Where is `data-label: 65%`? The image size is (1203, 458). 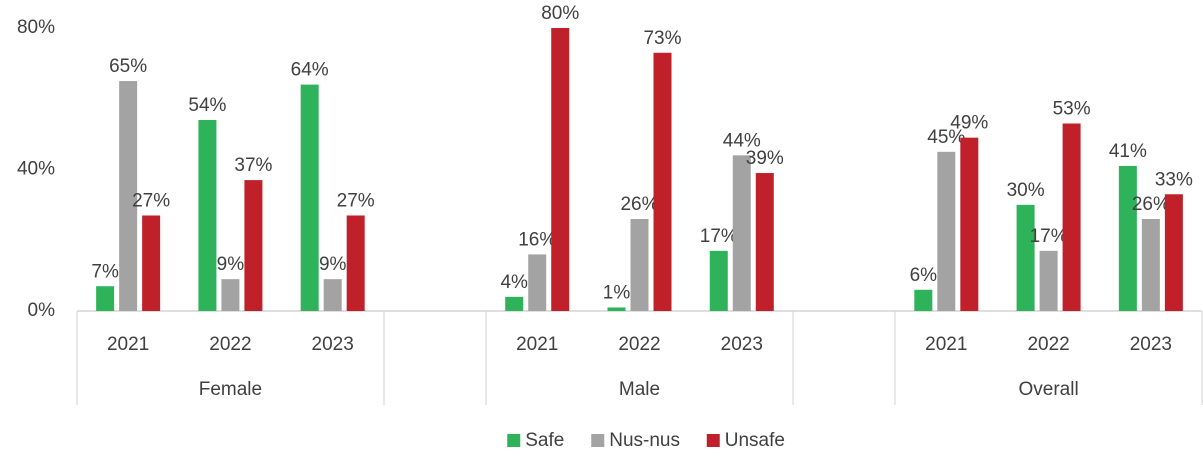 data-label: 65% is located at coordinates (128, 66).